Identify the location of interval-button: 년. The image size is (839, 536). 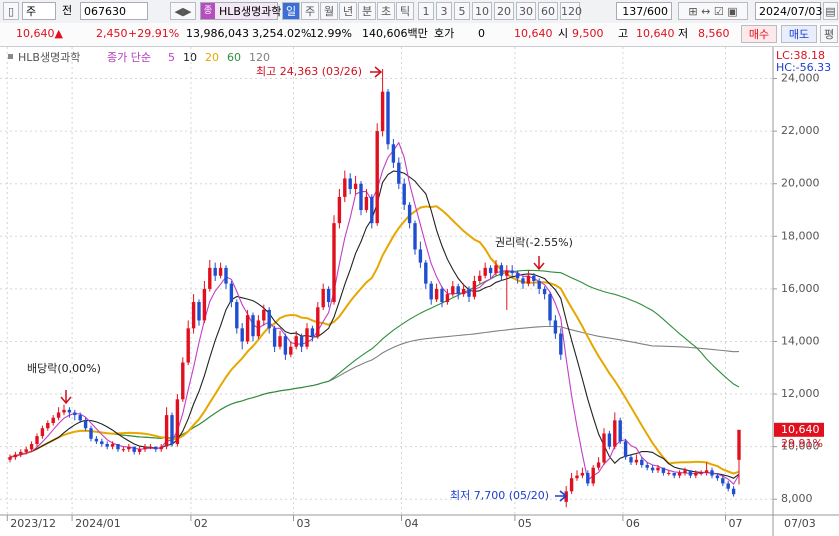
(348, 11).